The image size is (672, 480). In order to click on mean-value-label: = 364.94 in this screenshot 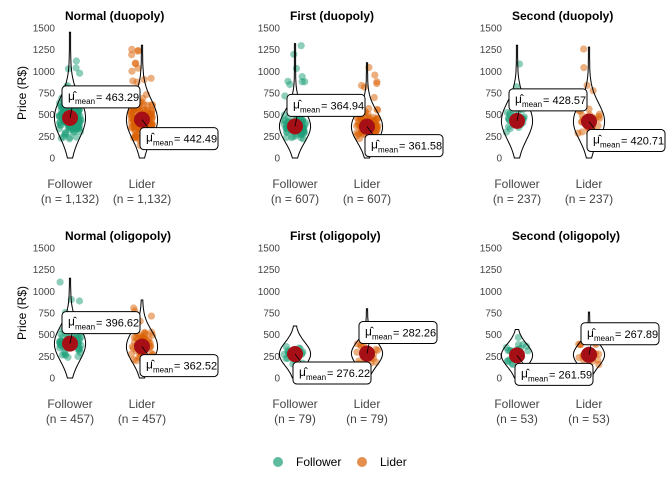, I will do `click(342, 106)`.